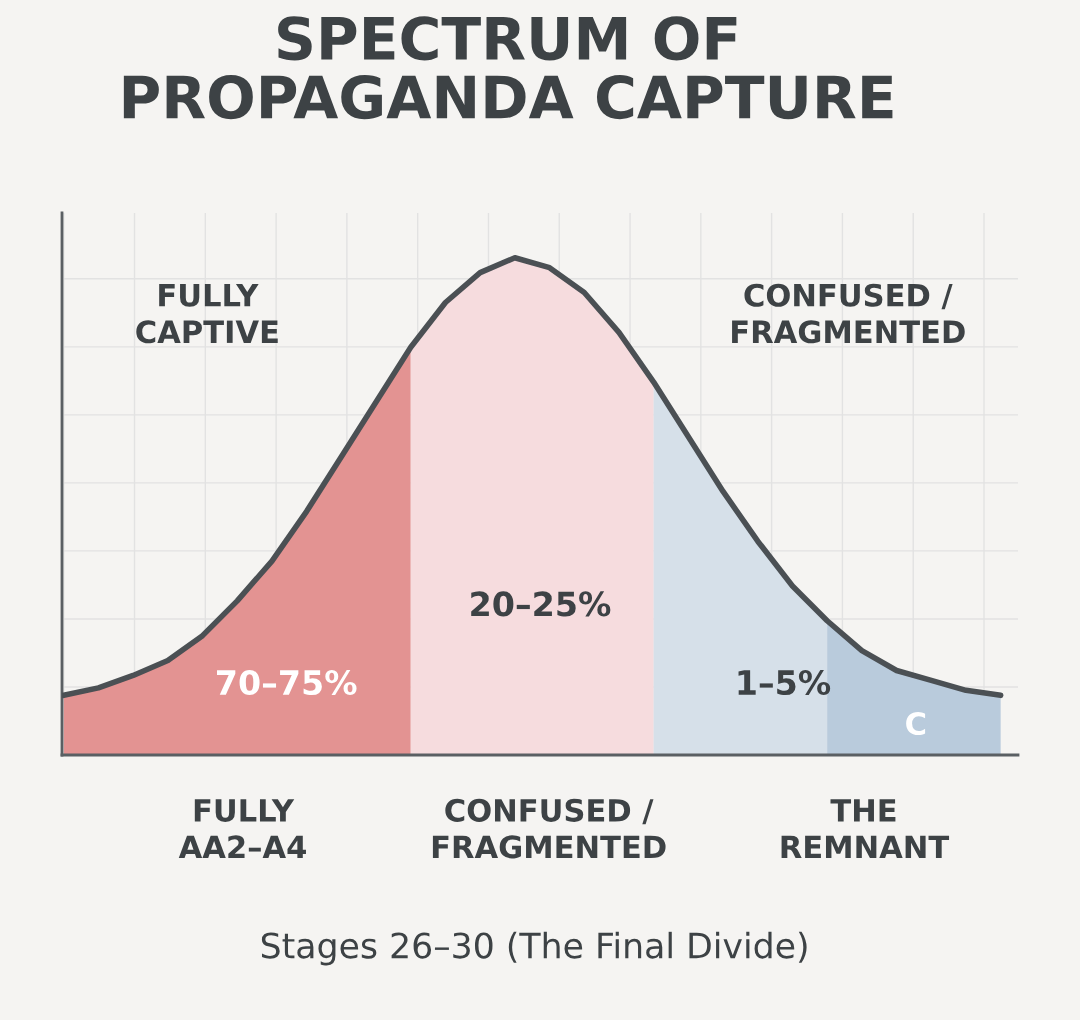 This screenshot has width=1080, height=1020. I want to click on text: Stages 26–30 (The Final Divide), so click(534, 948).